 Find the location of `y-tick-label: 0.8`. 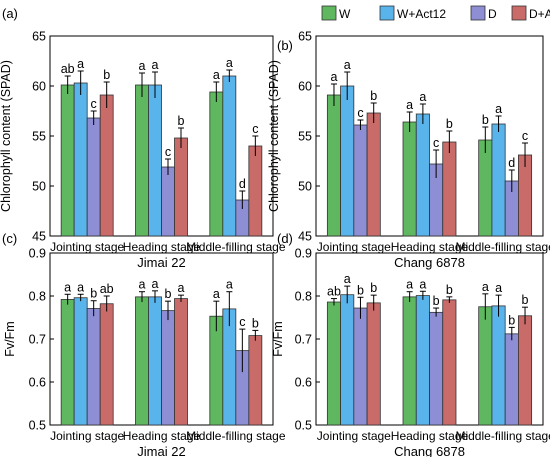

y-tick-label: 0.8 is located at coordinates (37, 297).